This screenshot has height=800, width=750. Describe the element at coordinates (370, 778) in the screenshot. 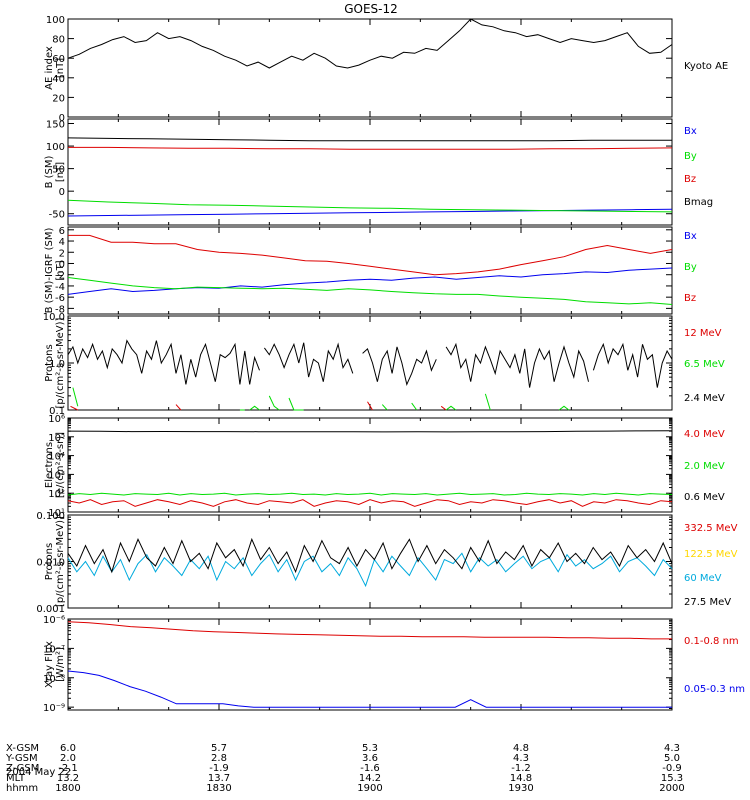

I see `footer-cell: 14.2` at that location.